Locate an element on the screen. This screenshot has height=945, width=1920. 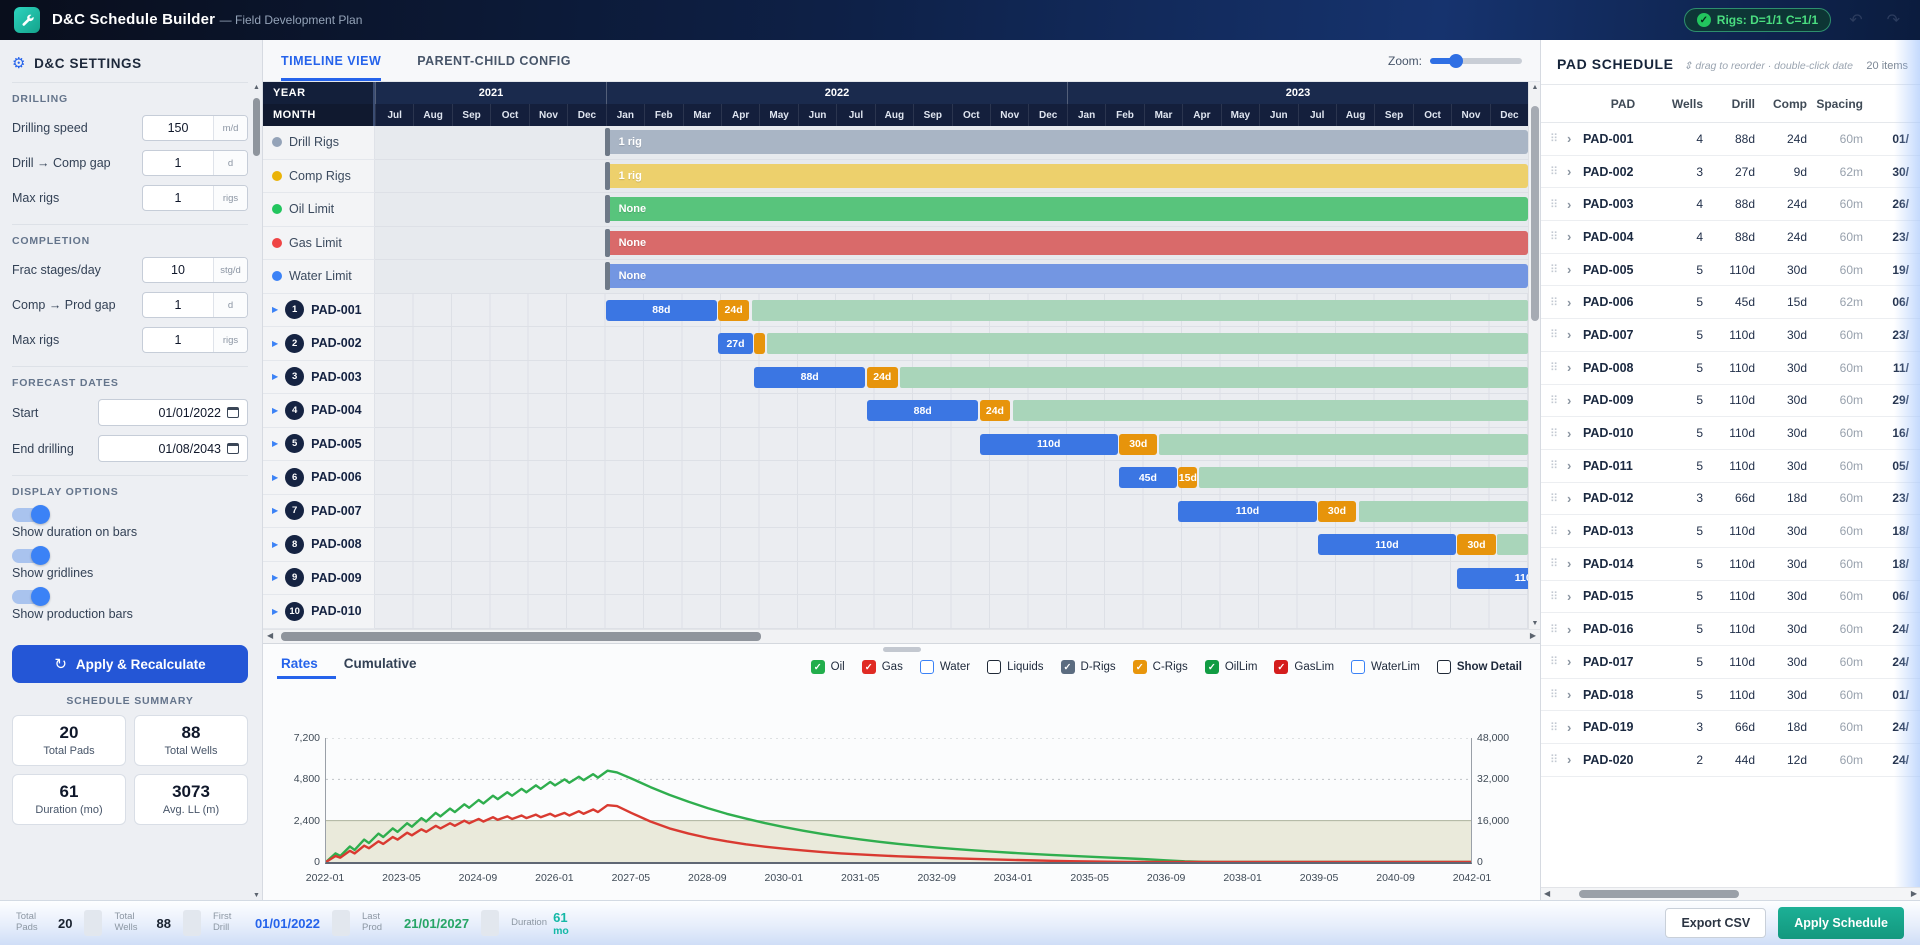
pad-table-row: ⠿ › PAD-010 5 110d 30d 60m 16/ is located at coordinates (1730, 433).